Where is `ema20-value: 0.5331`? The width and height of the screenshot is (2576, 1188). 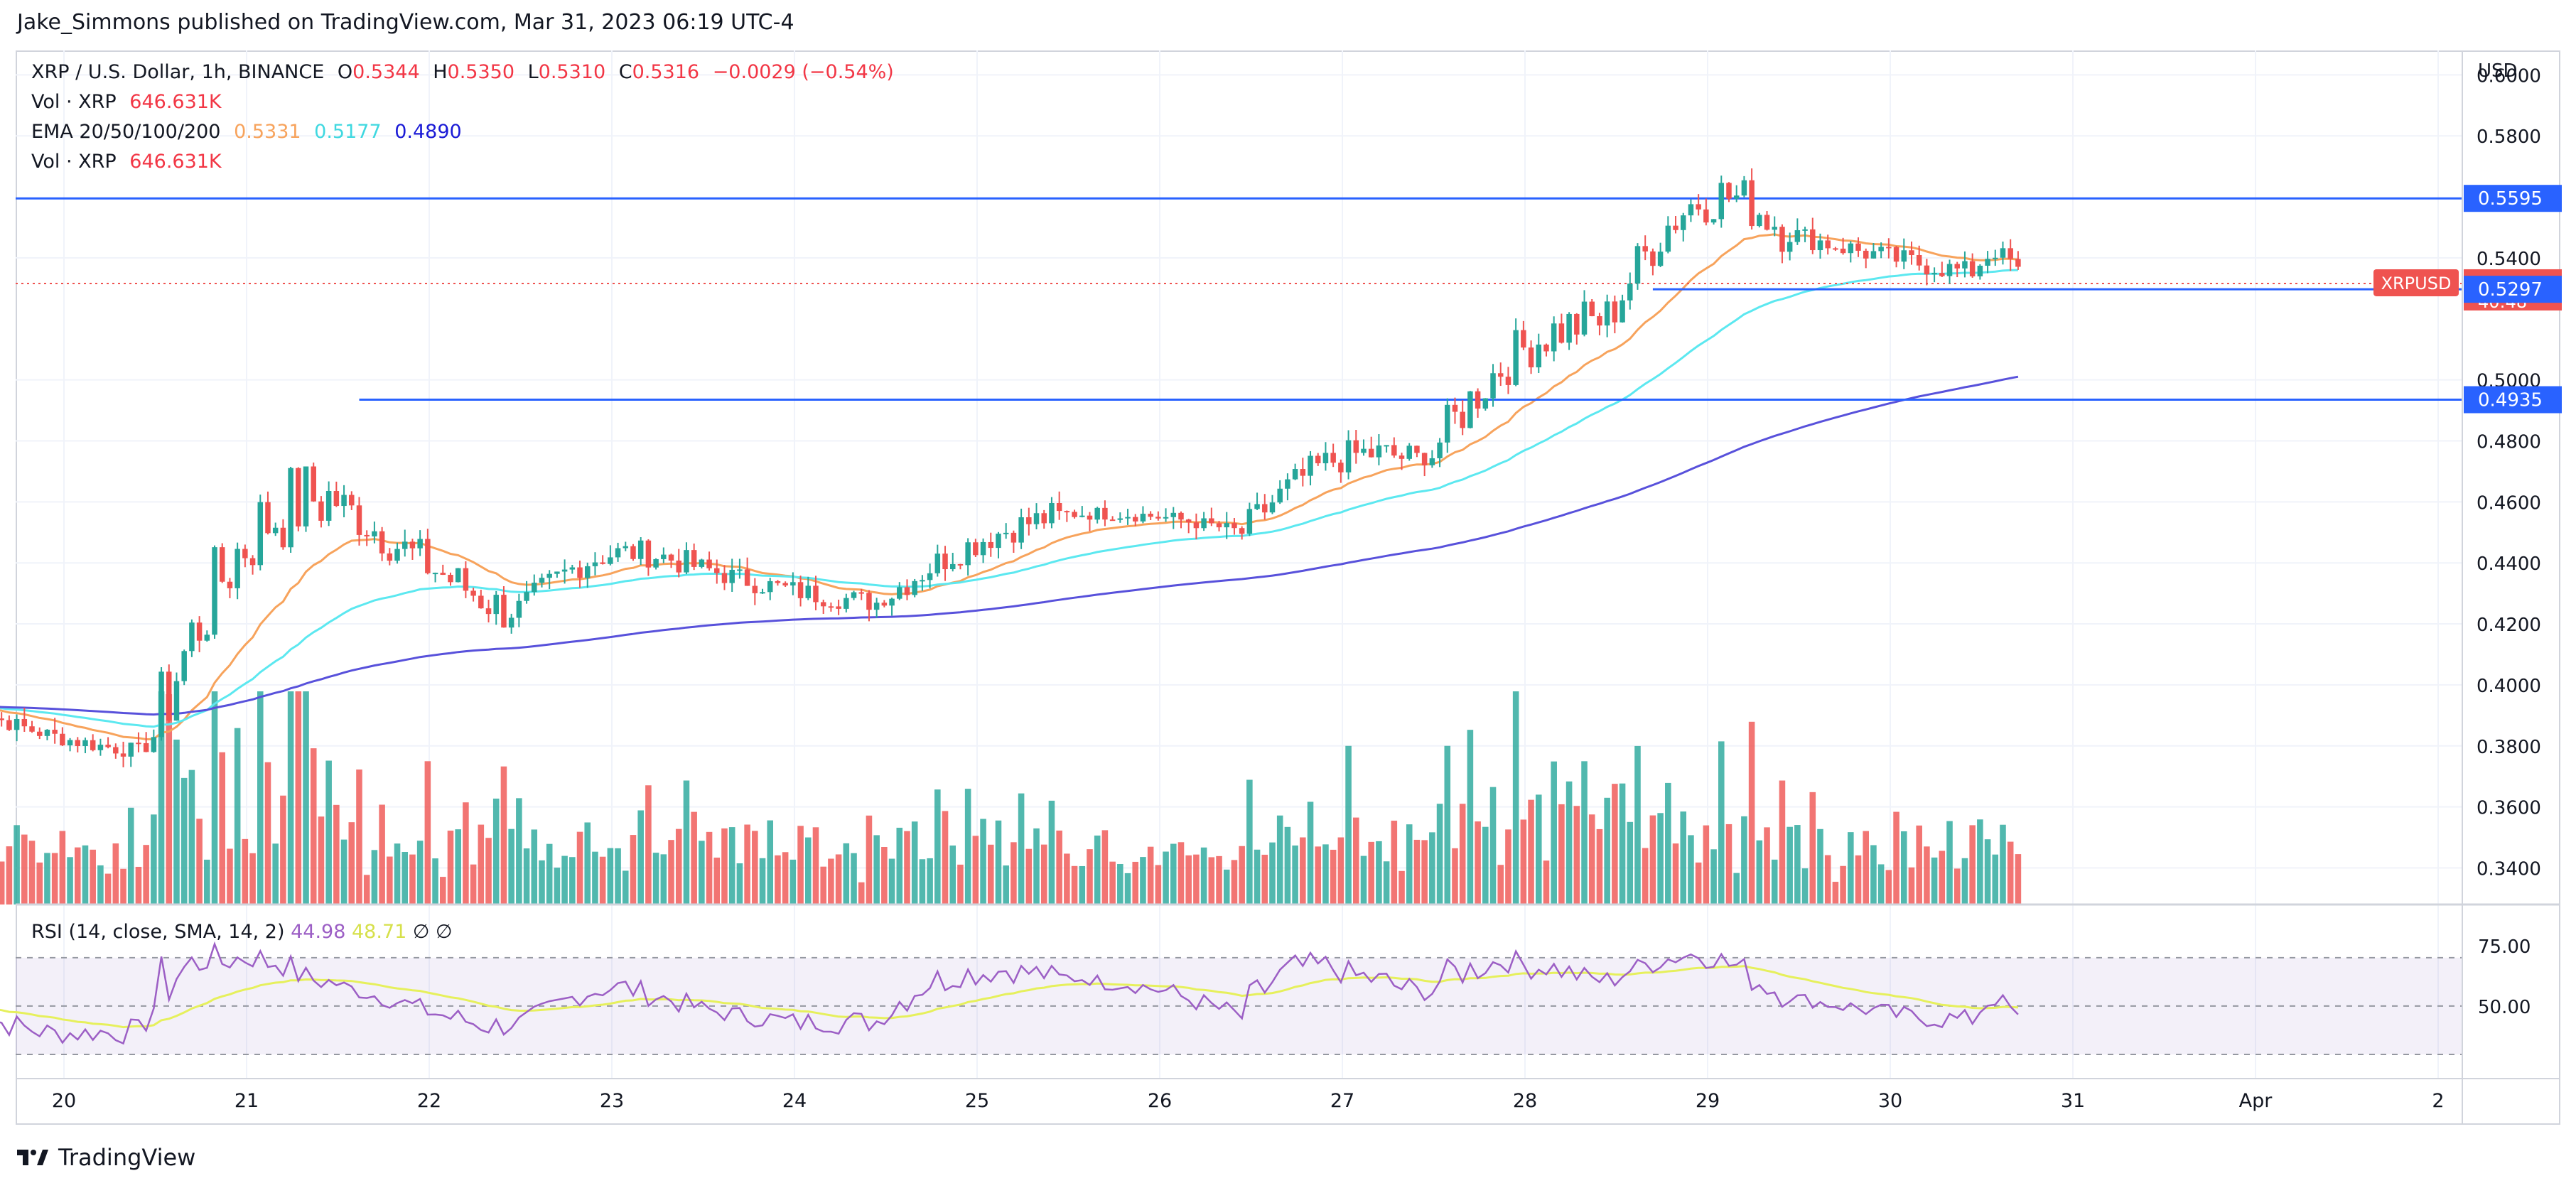 ema20-value: 0.5331 is located at coordinates (267, 132).